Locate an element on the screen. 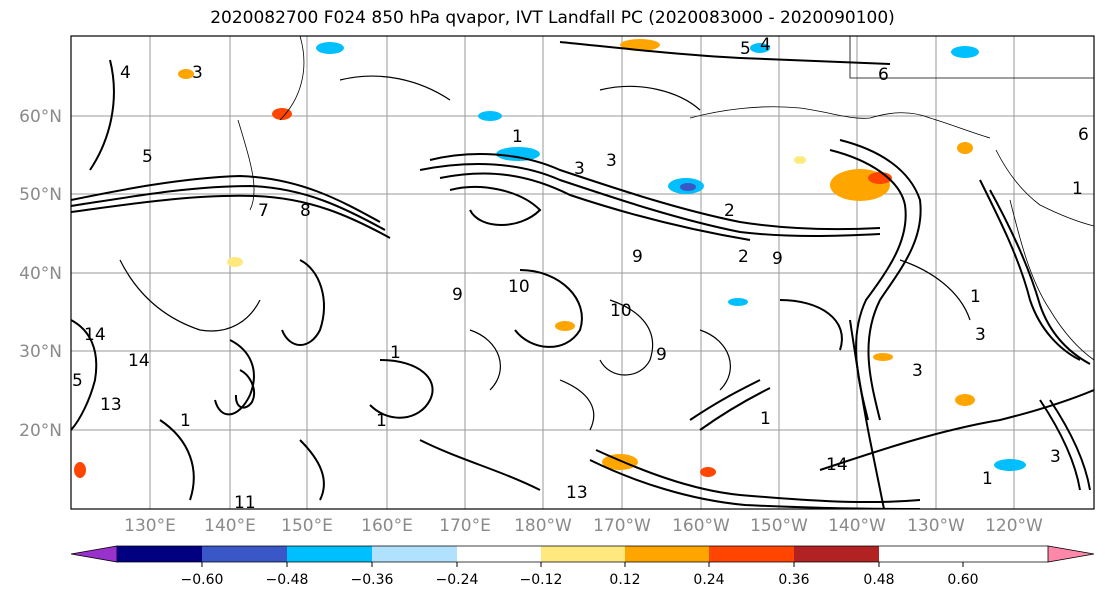 The width and height of the screenshot is (1105, 601). lon-tick-label: 150°E is located at coordinates (307, 526).